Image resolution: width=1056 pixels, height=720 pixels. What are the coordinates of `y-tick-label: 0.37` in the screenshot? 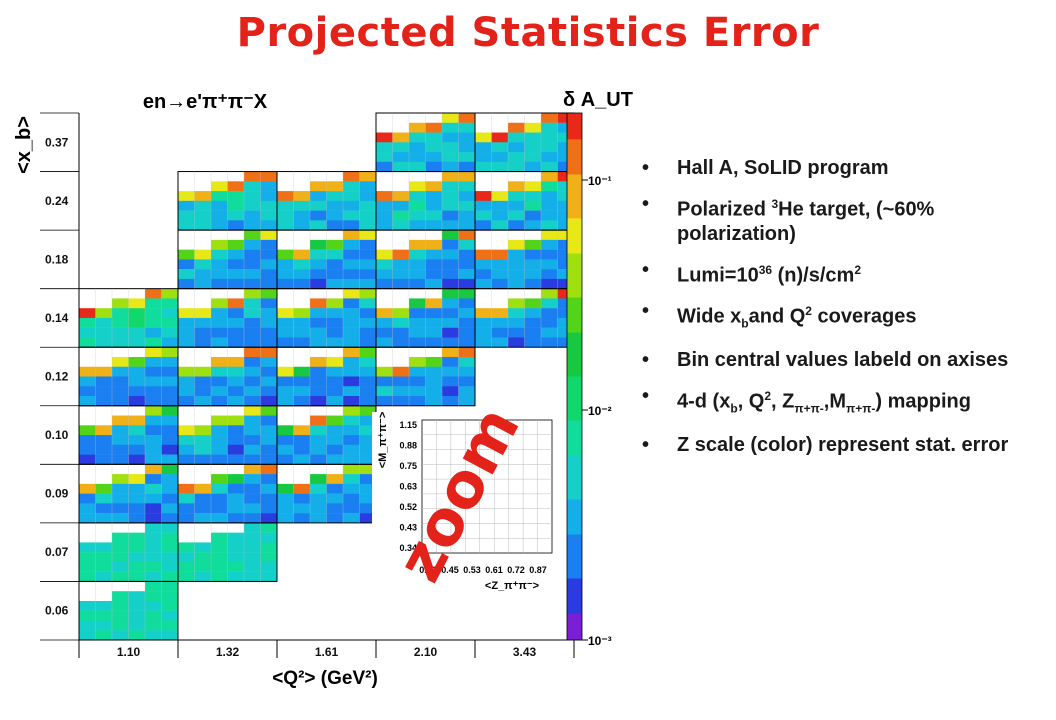 It's located at (57, 142).